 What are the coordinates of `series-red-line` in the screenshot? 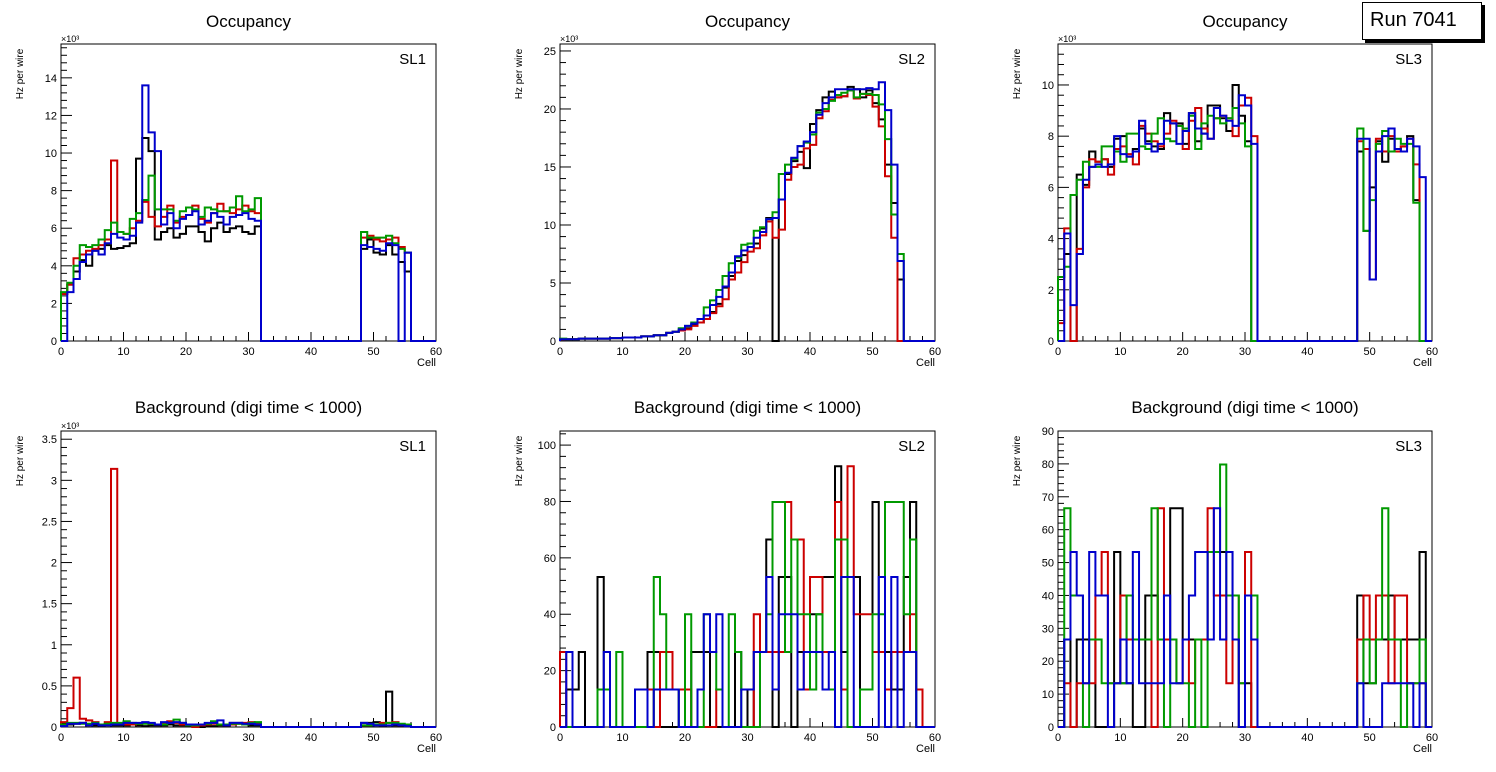 It's located at (747, 215).